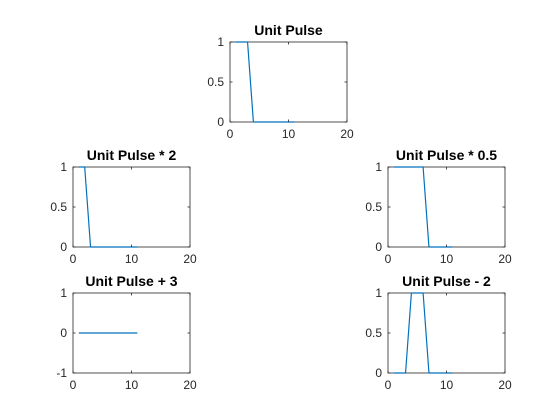 The image size is (560, 420). Describe the element at coordinates (446, 281) in the screenshot. I see `subplot-title: Unit Pulse - 2` at that location.